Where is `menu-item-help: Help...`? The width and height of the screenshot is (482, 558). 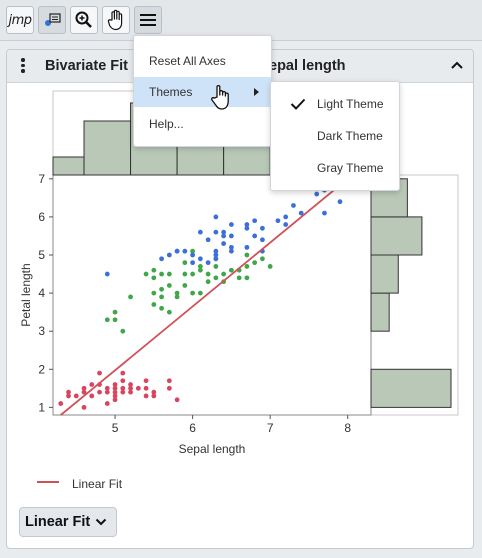 menu-item-help: Help... is located at coordinates (202, 124).